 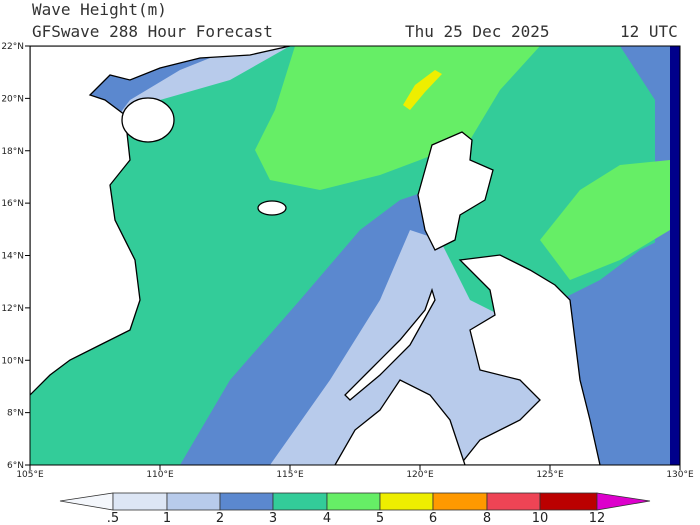 I want to click on lon-label: 130°E, so click(x=680, y=475).